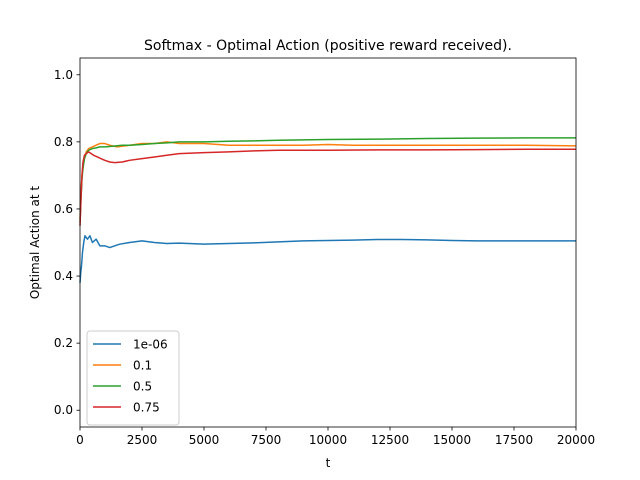 This screenshot has height=480, width=640. Describe the element at coordinates (63, 410) in the screenshot. I see `y-tick-label: 0.0` at that location.